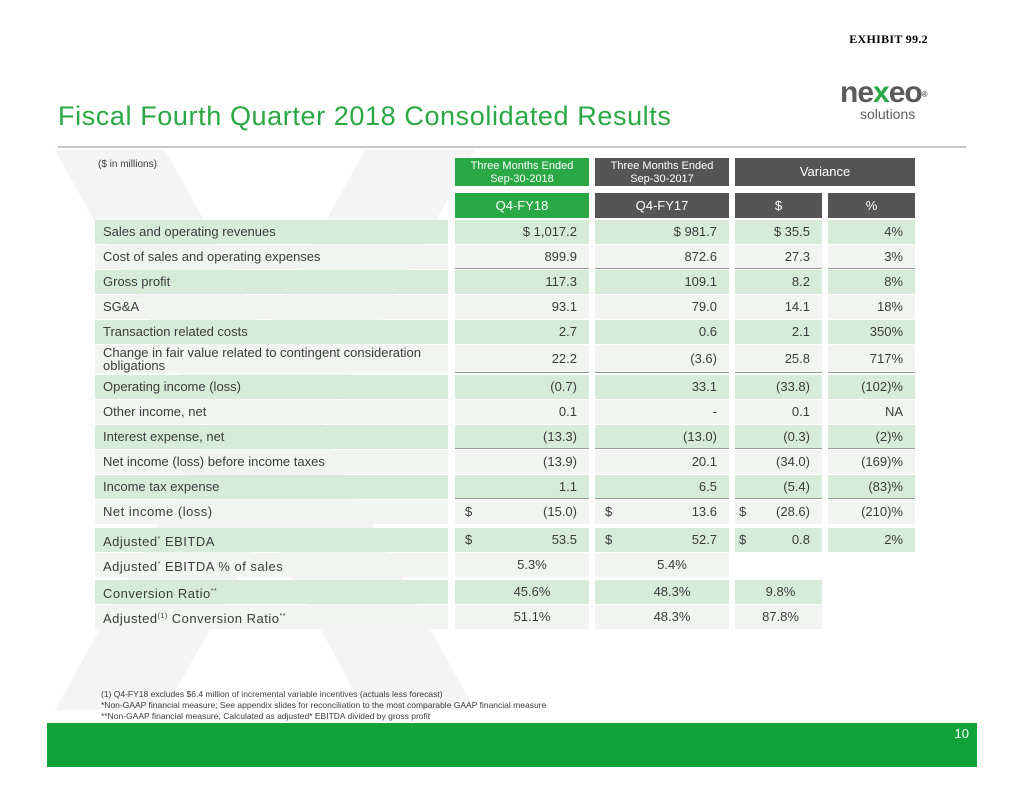 This screenshot has height=791, width=1024. Describe the element at coordinates (512, 147) in the screenshot. I see `title-divider` at that location.